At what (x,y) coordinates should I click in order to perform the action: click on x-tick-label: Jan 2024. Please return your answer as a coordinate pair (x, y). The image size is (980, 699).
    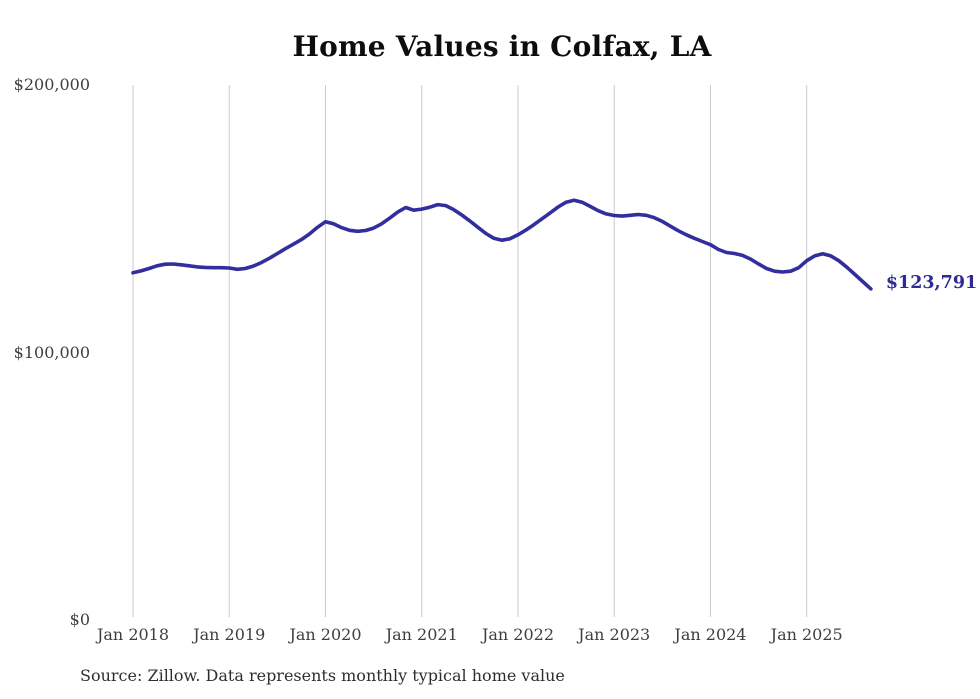
    Looking at the image, I should click on (710, 634).